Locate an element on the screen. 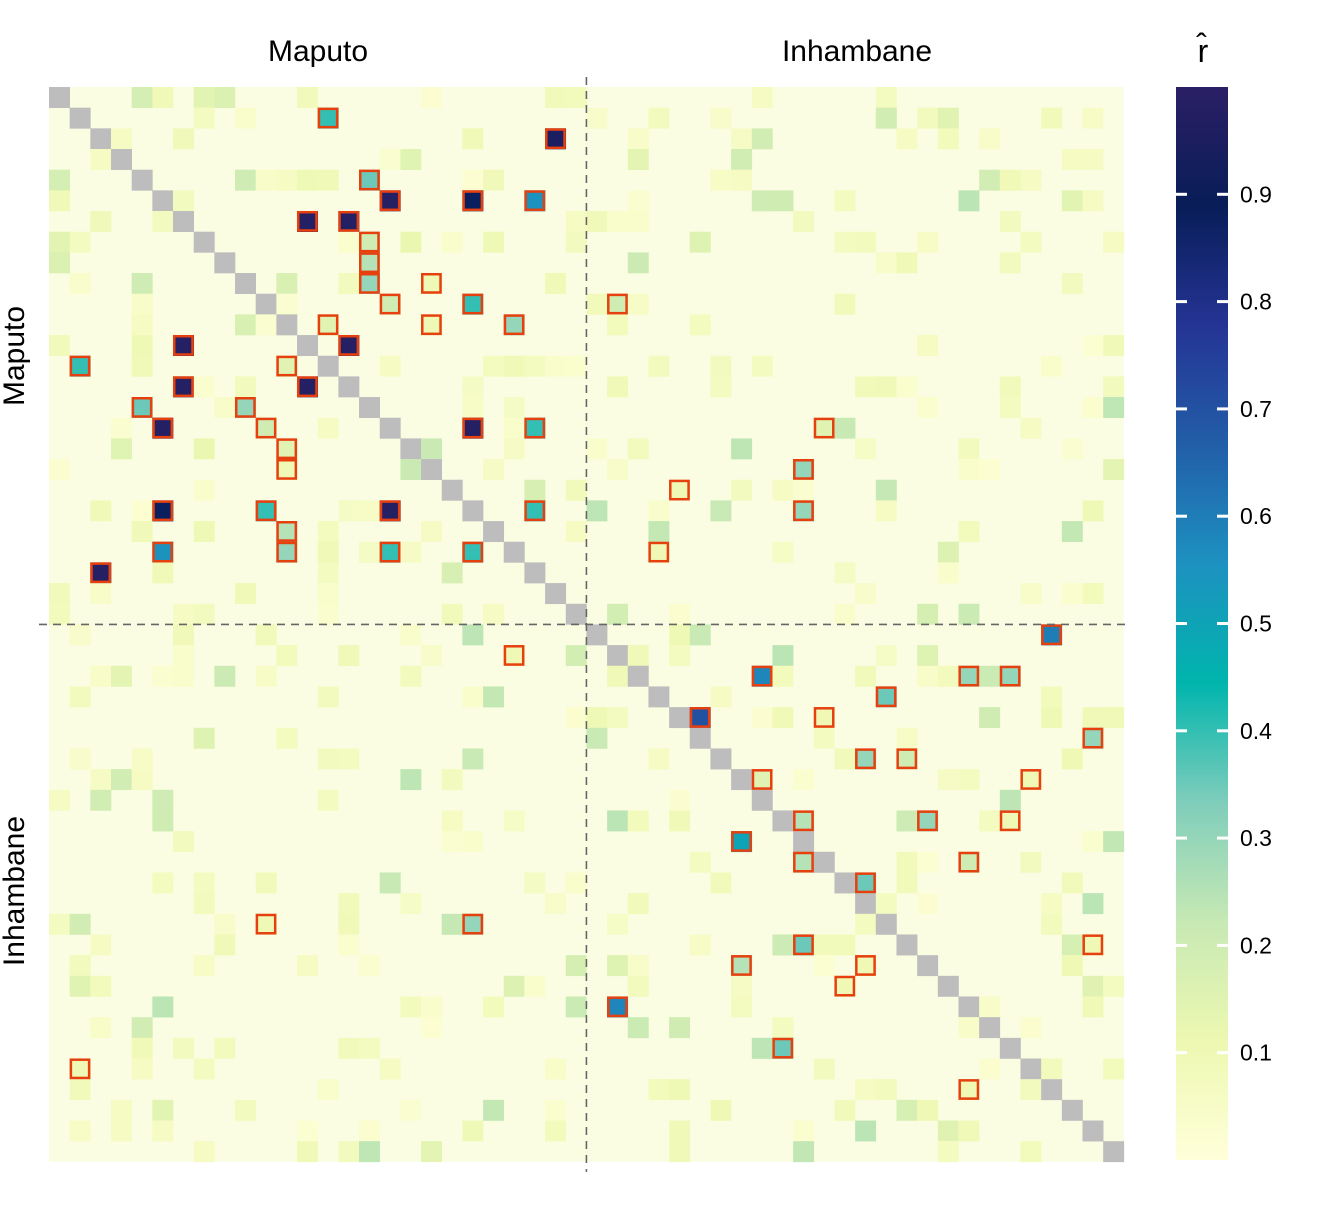  legend-ticks: 0.1 0.2 0.3 0.4 0.5 0.6 0.7 0.8 0.9 is located at coordinates (1224, 623).